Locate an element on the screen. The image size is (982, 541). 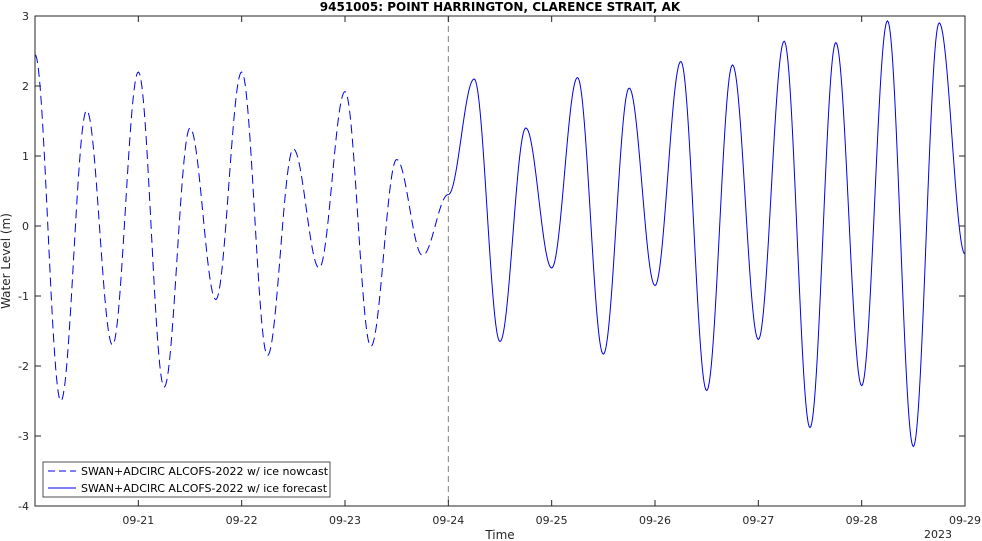
year-label: 2023 is located at coordinates (938, 534).